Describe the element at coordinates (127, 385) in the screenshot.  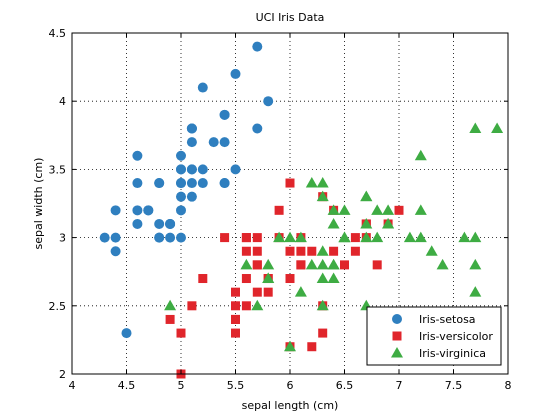
I see `x-tick-label: 4.5` at that location.